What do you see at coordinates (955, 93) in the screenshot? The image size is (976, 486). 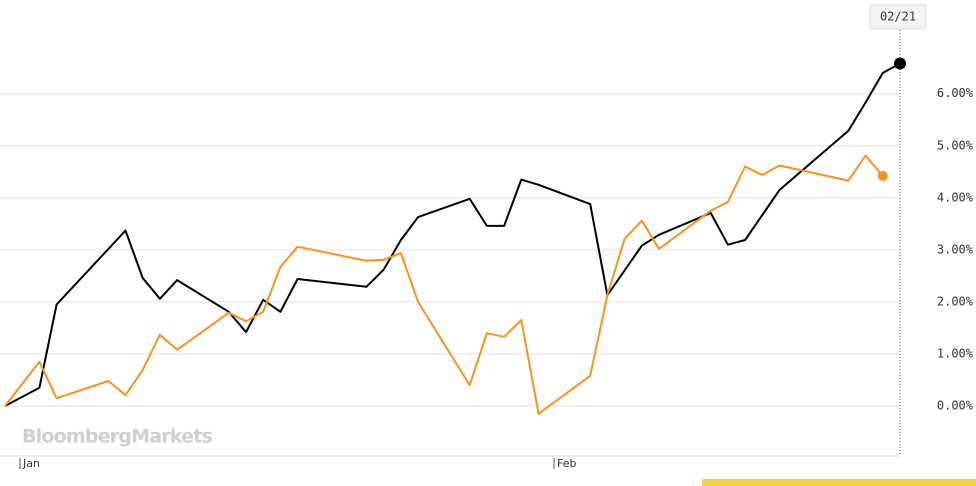 I see `y-tick-label: 6.00%` at bounding box center [955, 93].